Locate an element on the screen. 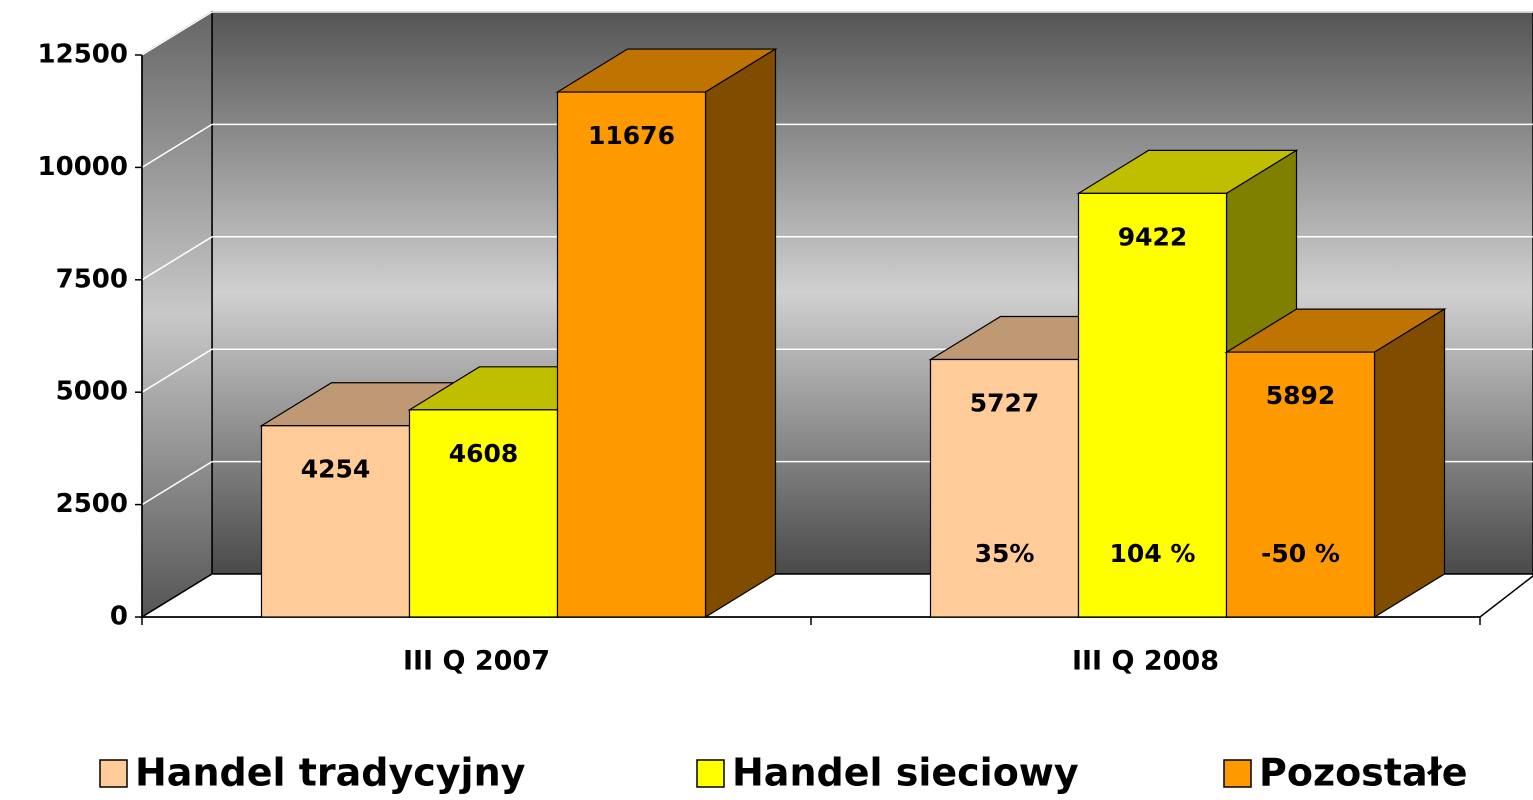 The width and height of the screenshot is (1533, 800). legend-label: Handel sieciowy is located at coordinates (905, 773).